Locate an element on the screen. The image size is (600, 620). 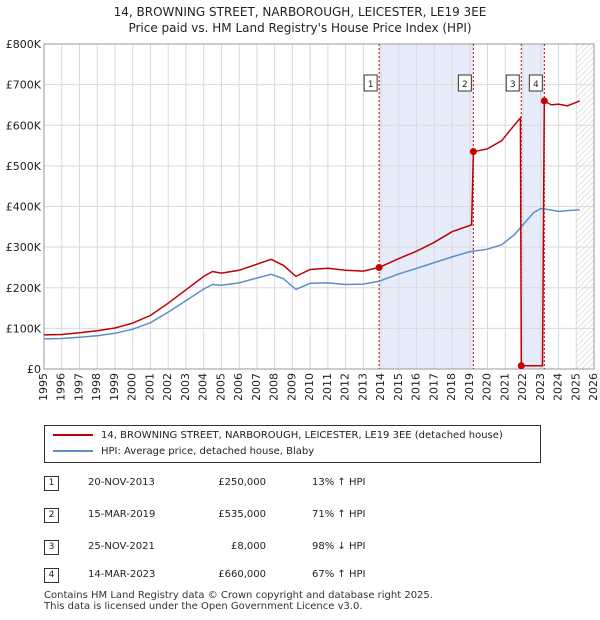
transaction-number: 3 is located at coordinates (51, 547).